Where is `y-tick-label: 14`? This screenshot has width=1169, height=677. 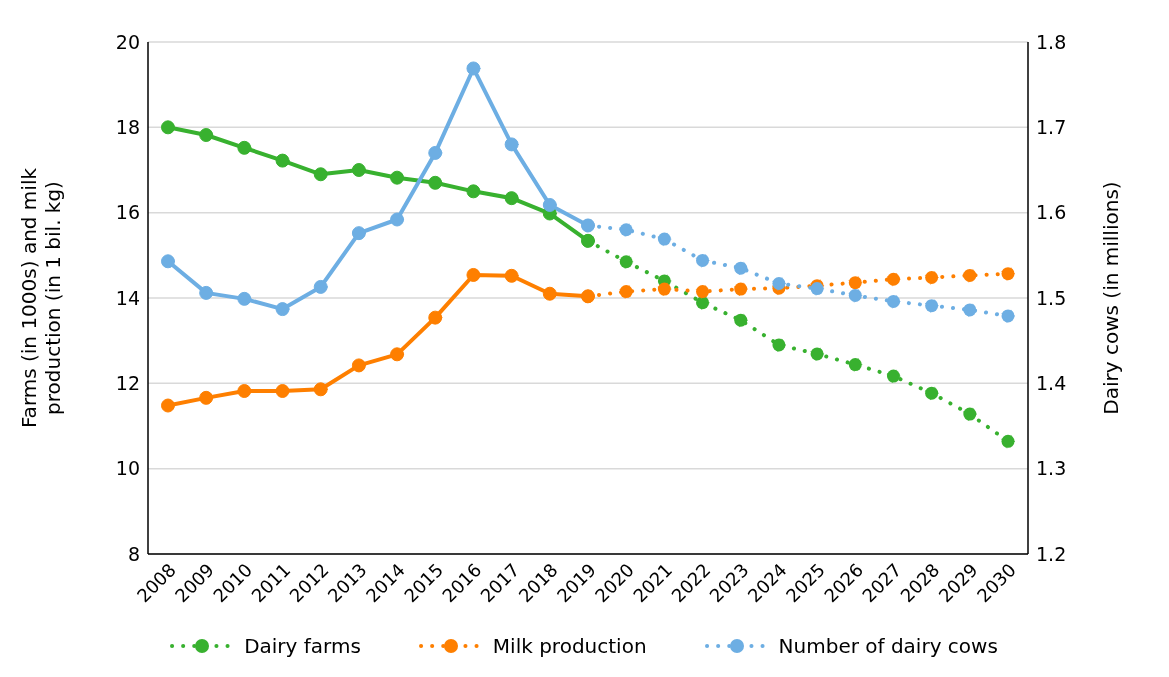
y-tick-label: 14 is located at coordinates (127, 297).